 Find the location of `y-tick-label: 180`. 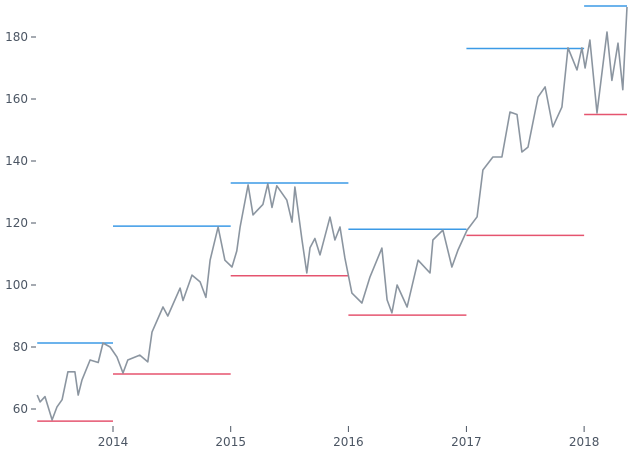

y-tick-label: 180 is located at coordinates (16, 37).